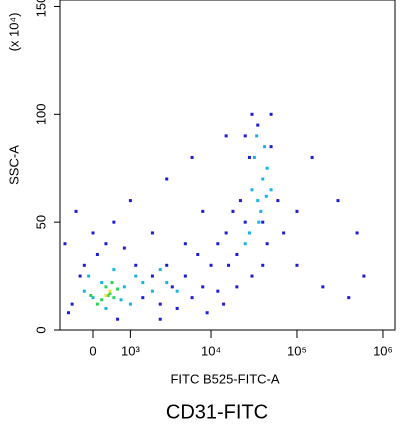  Describe the element at coordinates (383, 350) in the screenshot. I see `x-tick-label: 10⁶` at that location.